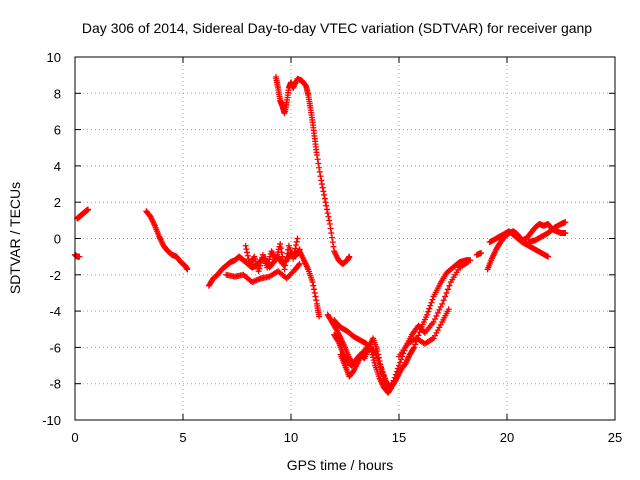  What do you see at coordinates (57, 130) in the screenshot?
I see `y-tick-label: 6` at bounding box center [57, 130].